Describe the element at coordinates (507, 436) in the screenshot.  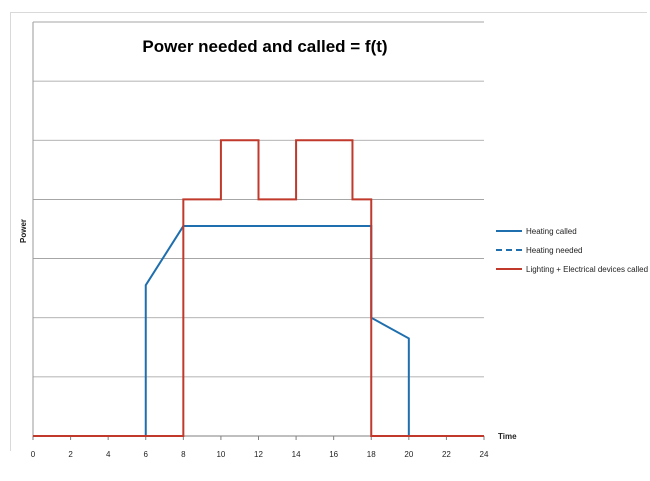
I see `x-axis-label: Time` at that location.